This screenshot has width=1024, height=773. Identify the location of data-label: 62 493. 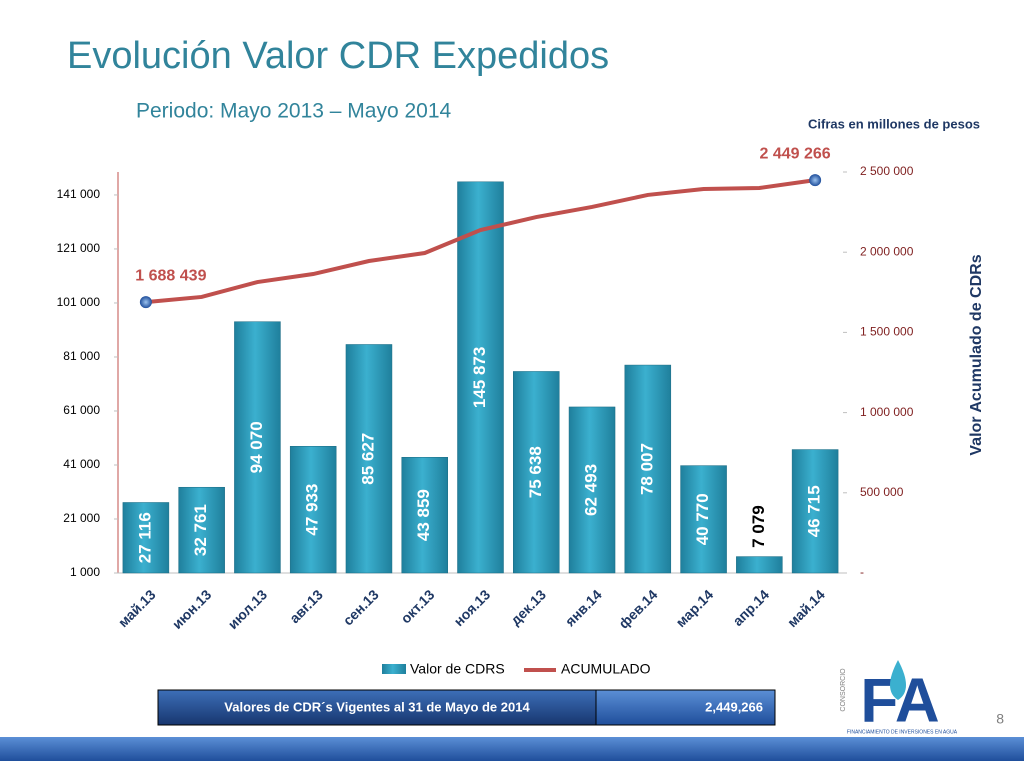
(591, 490).